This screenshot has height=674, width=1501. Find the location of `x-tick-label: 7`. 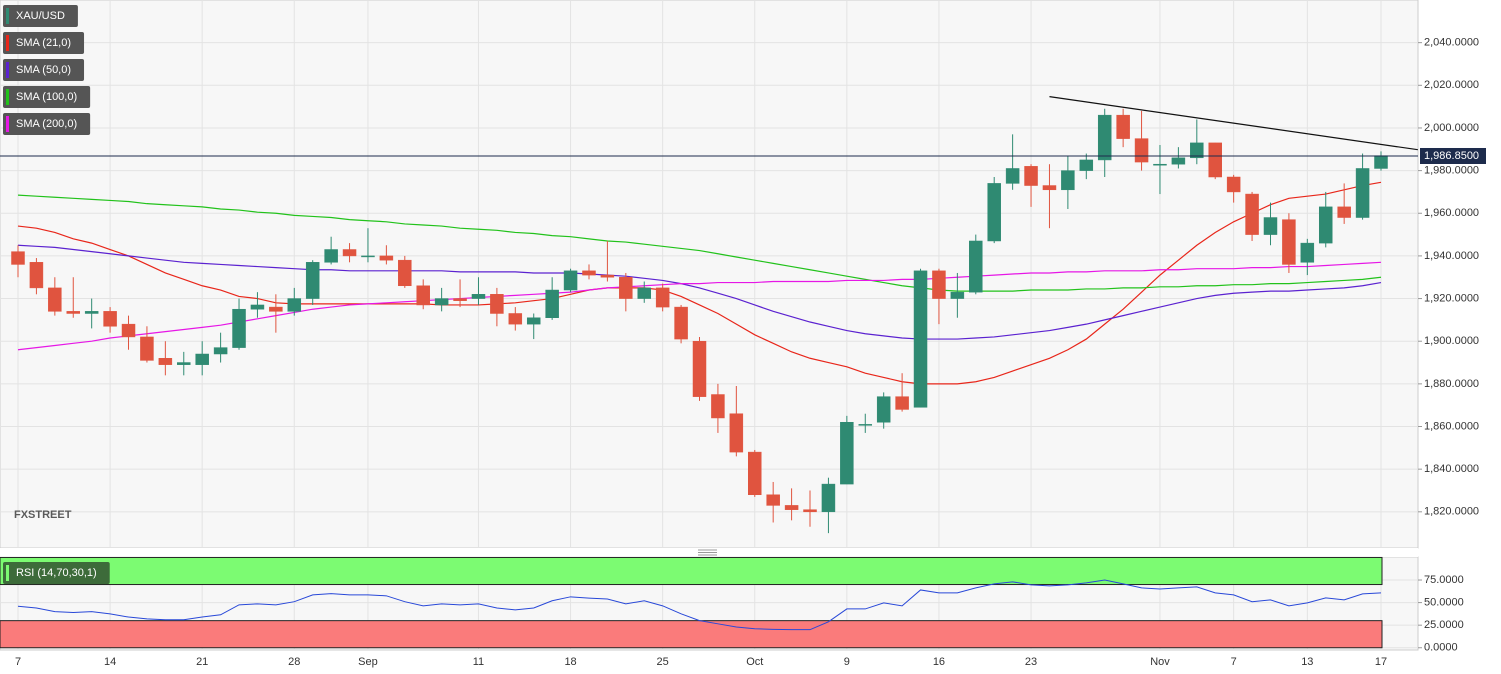

x-tick-label: 7 is located at coordinates (18, 662).